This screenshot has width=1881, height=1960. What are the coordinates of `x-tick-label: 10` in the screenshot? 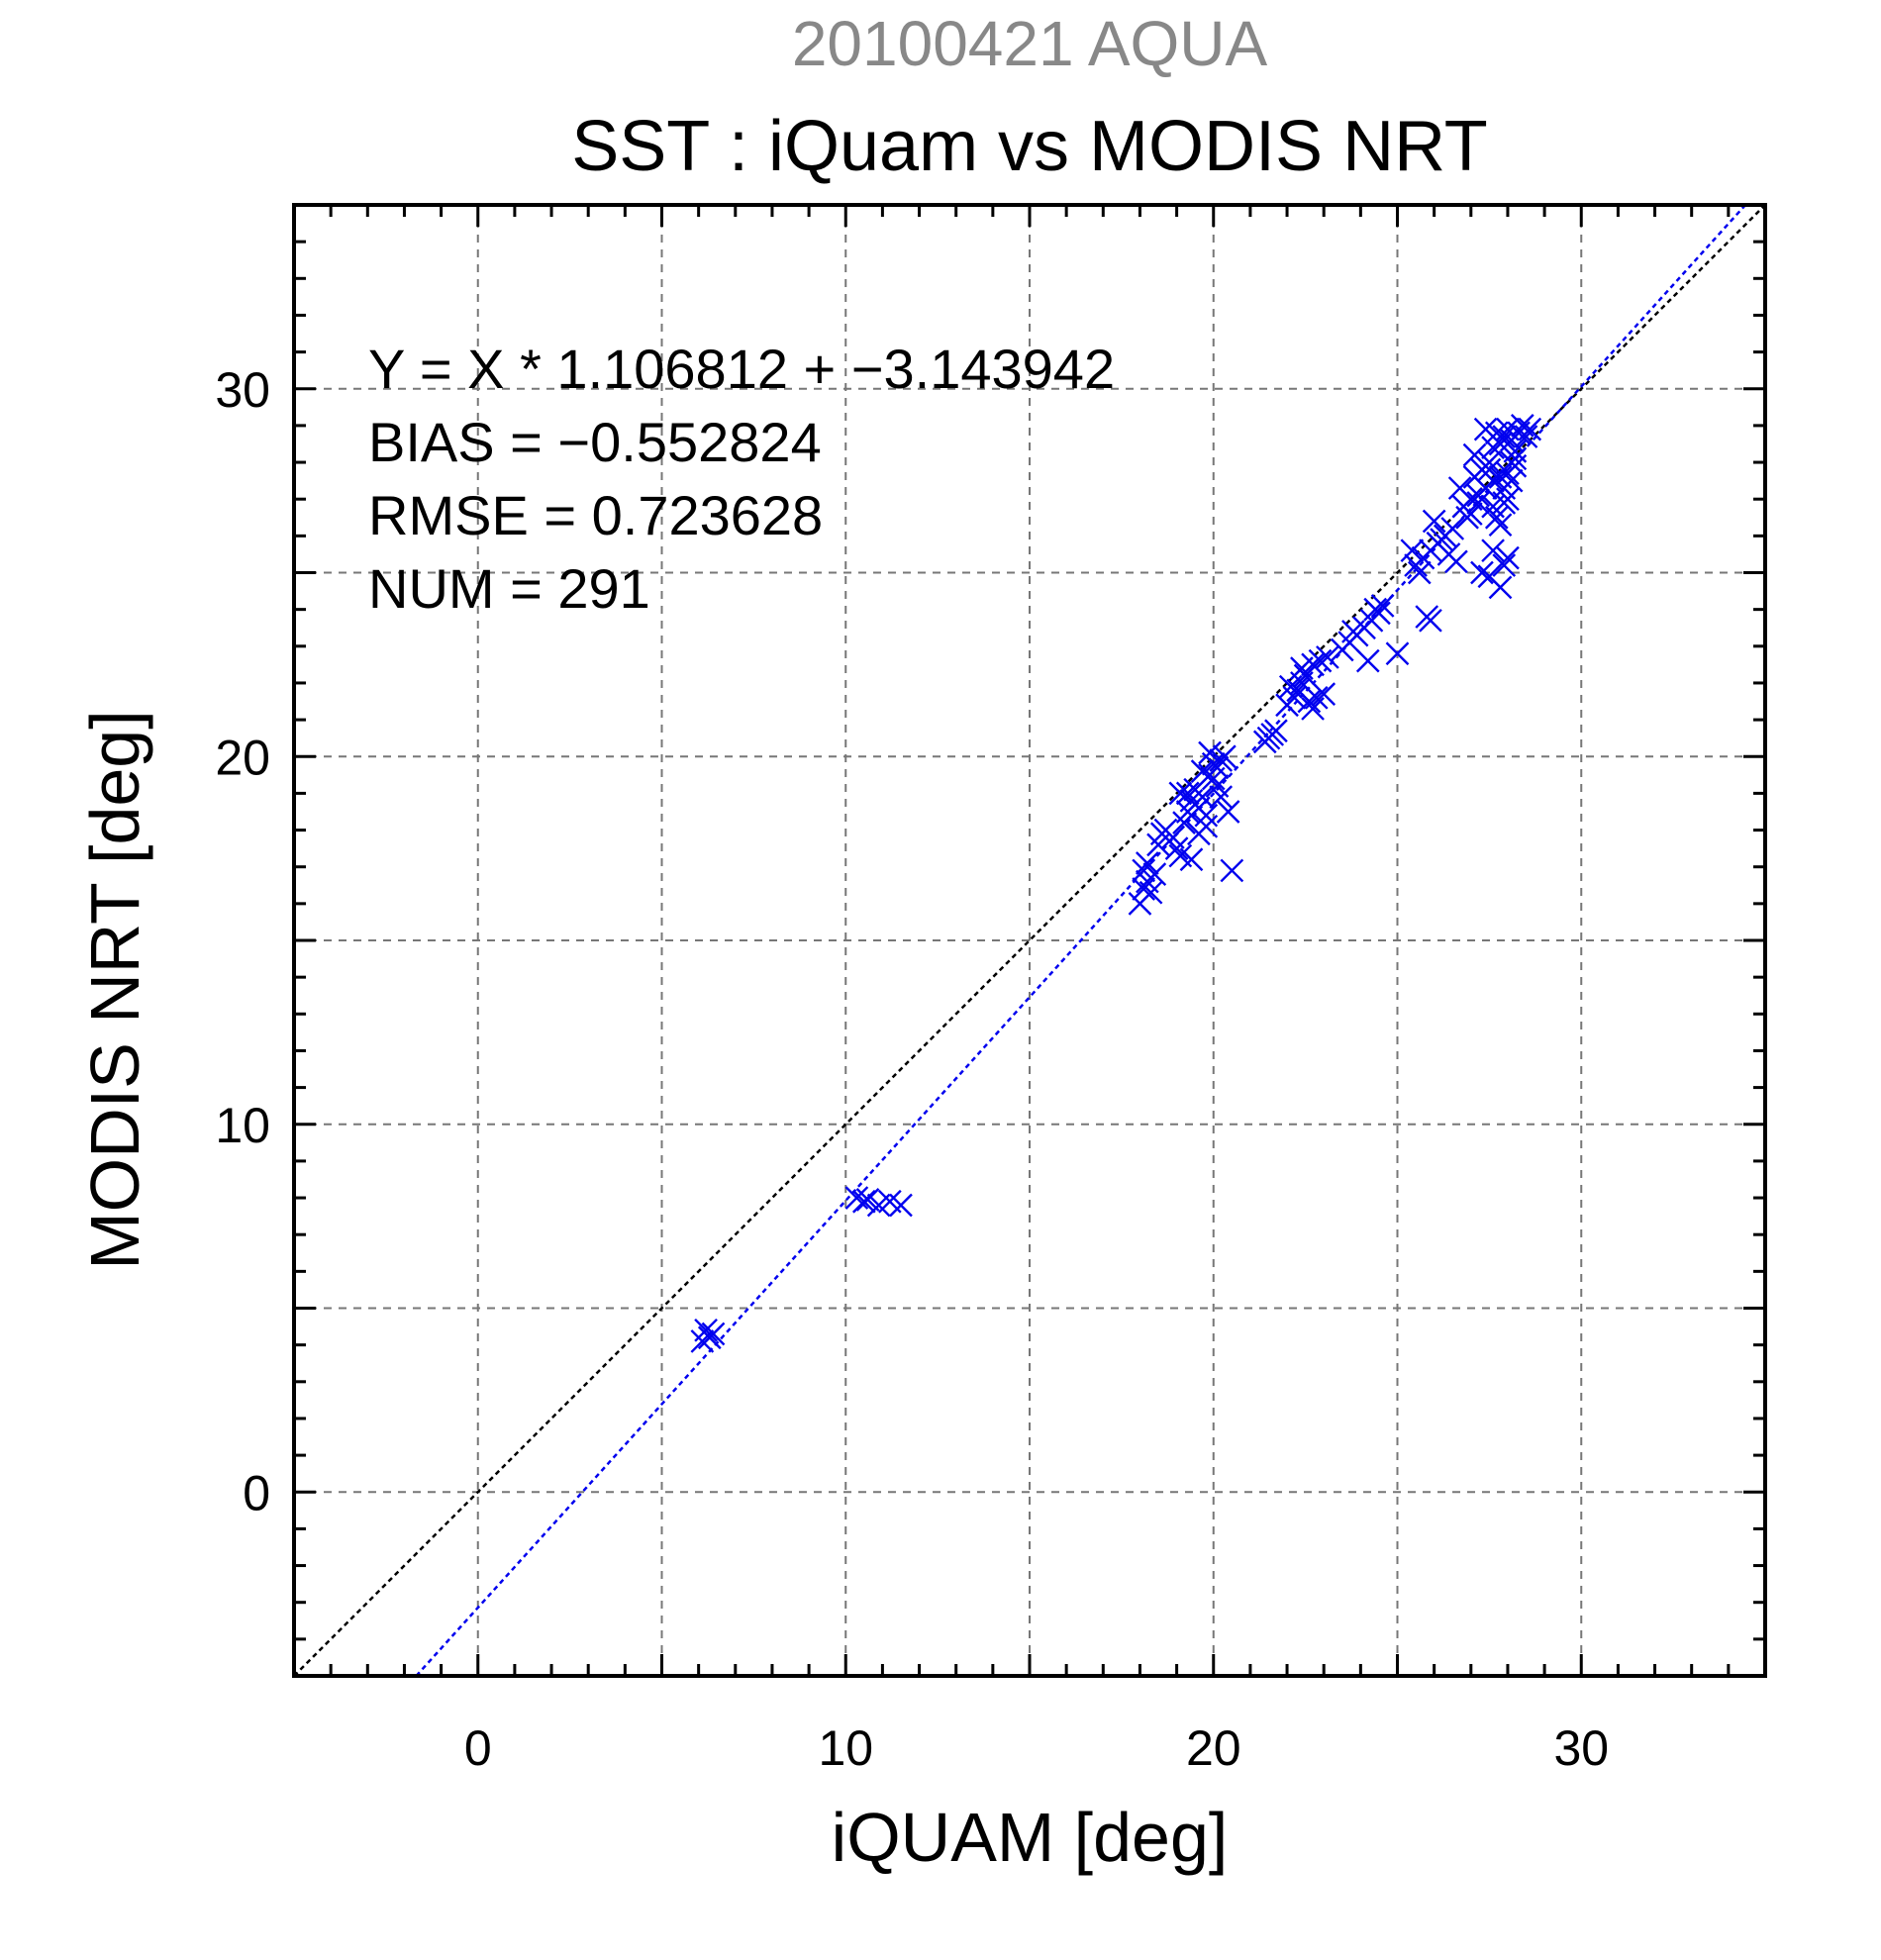 It's located at (845, 1748).